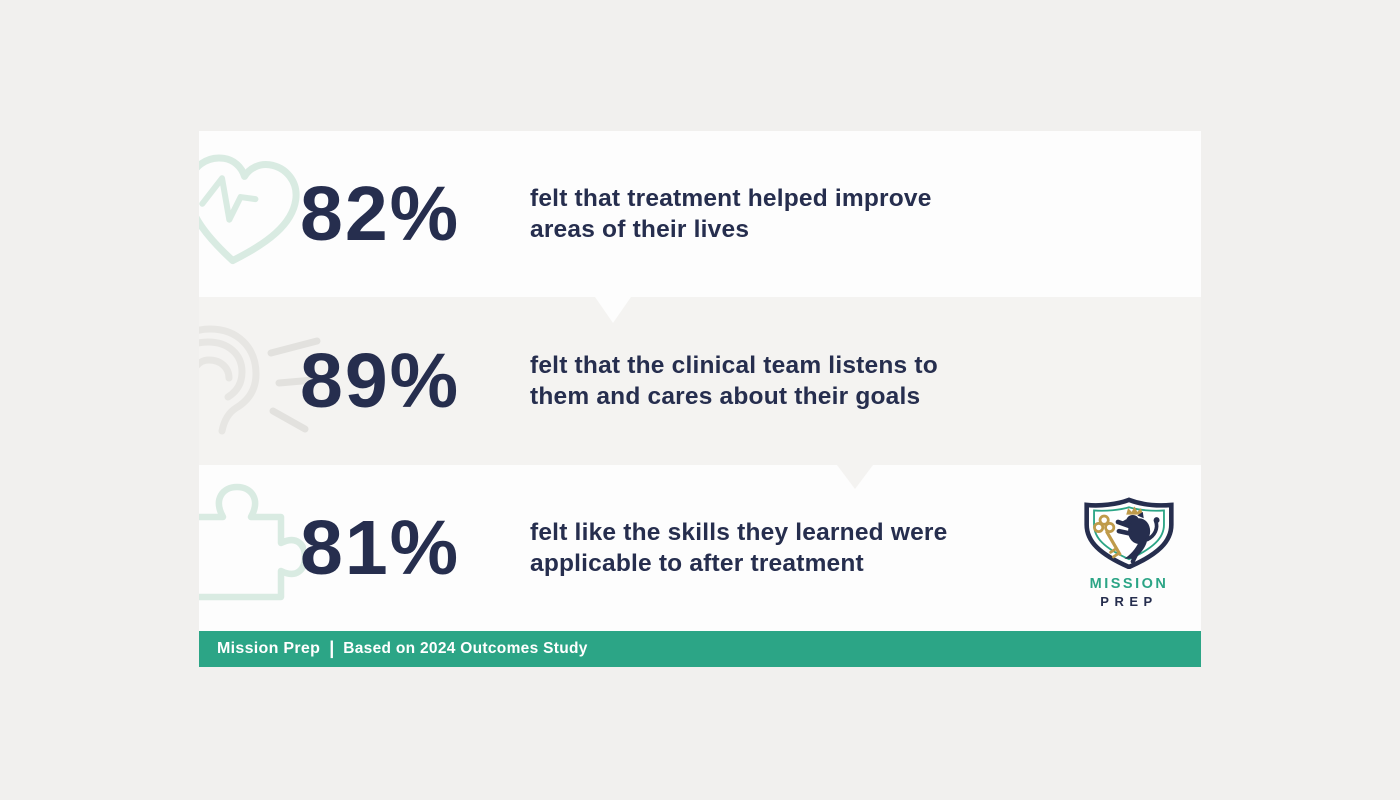  Describe the element at coordinates (254, 549) in the screenshot. I see `puzzle-piece-icon` at that location.